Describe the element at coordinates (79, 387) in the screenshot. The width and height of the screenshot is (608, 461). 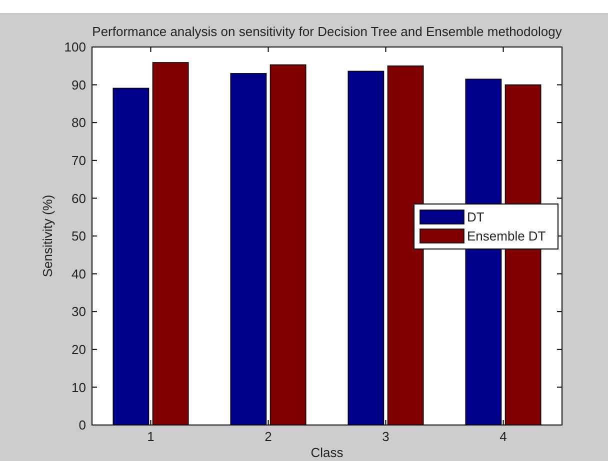
I see `y-tick-label: 10` at that location.